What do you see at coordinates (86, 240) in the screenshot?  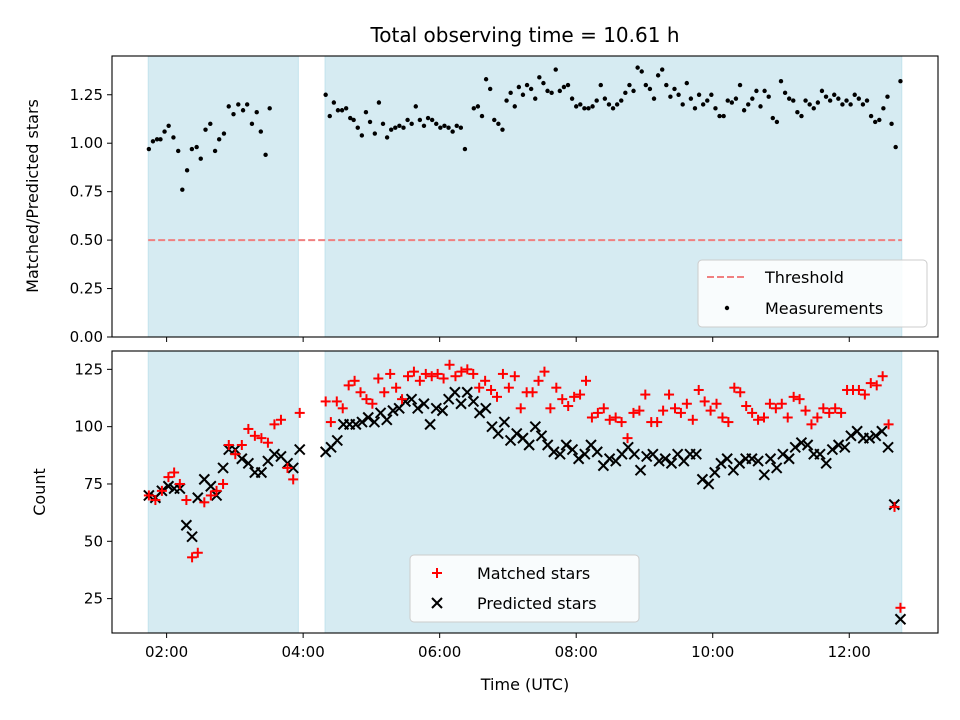 I see `y-tick-label: 0.50` at bounding box center [86, 240].